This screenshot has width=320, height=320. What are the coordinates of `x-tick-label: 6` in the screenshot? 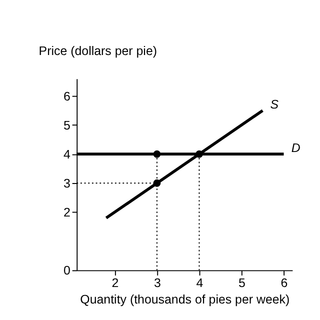 It's located at (284, 283).